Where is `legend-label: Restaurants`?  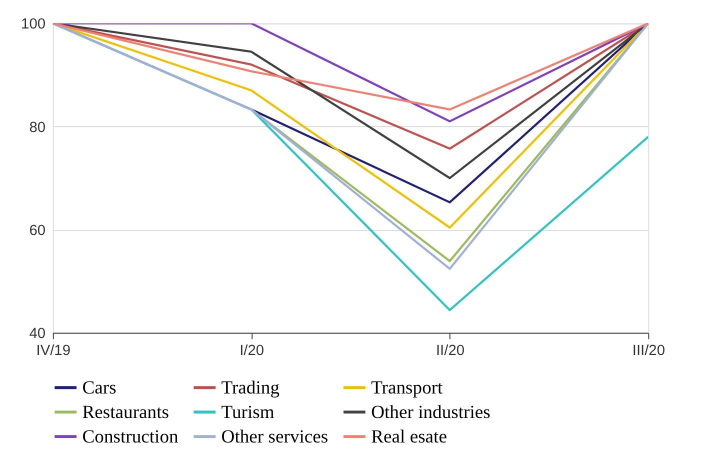
legend-label: Restaurants is located at coordinates (125, 412).